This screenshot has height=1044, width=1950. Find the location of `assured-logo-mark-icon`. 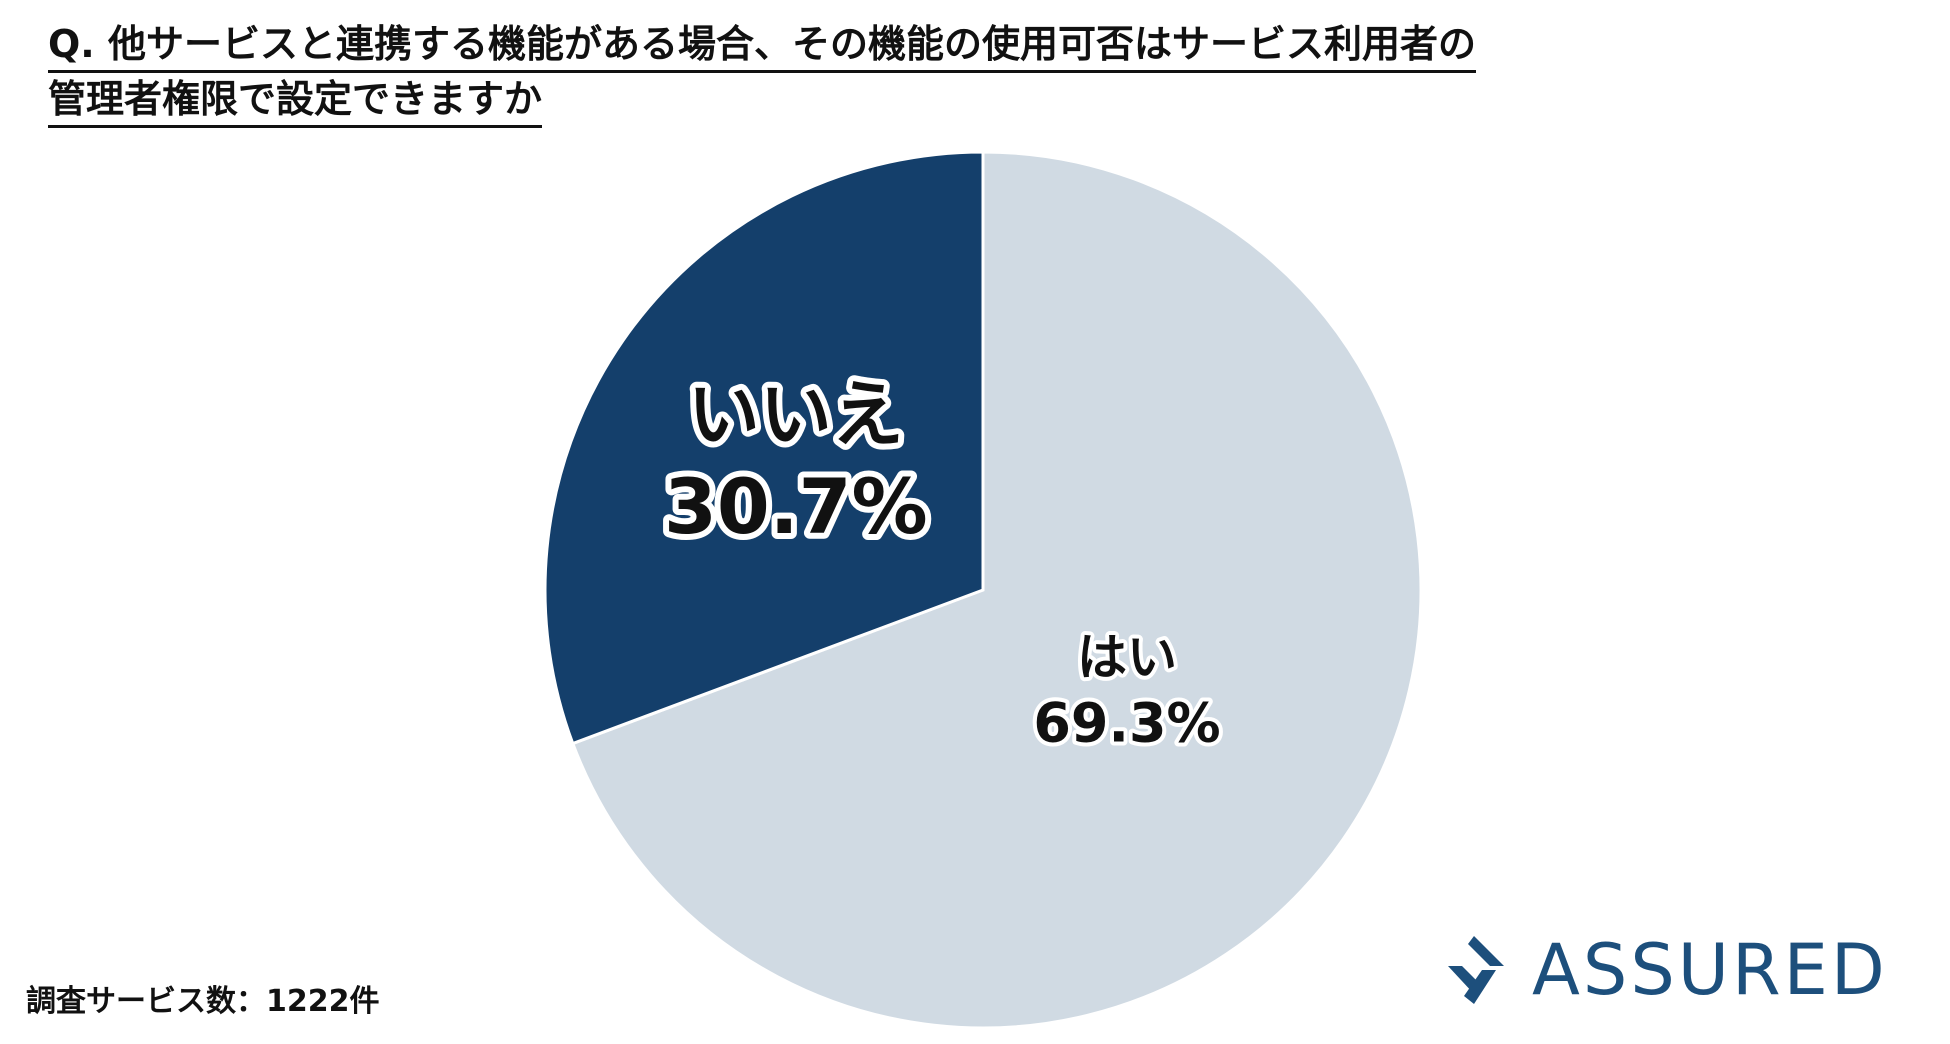

assured-logo-mark-icon is located at coordinates (1476, 970).